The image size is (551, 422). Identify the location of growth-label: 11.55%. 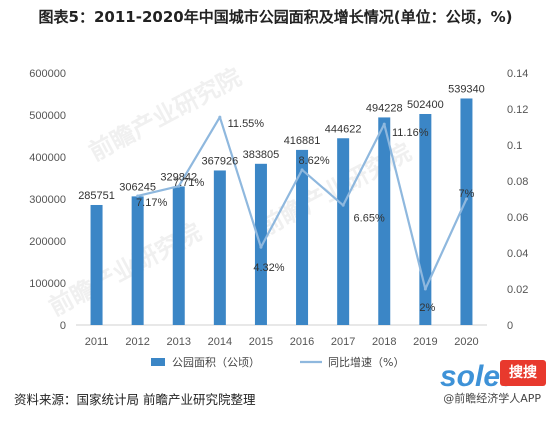
(246, 124).